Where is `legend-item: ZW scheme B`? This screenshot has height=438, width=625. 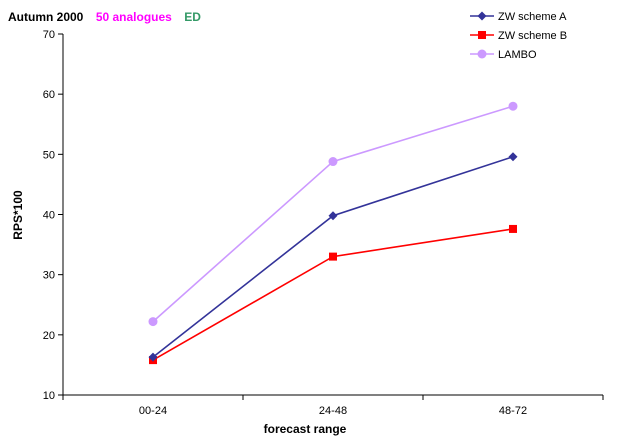
legend-item: ZW scheme B is located at coordinates (518, 36).